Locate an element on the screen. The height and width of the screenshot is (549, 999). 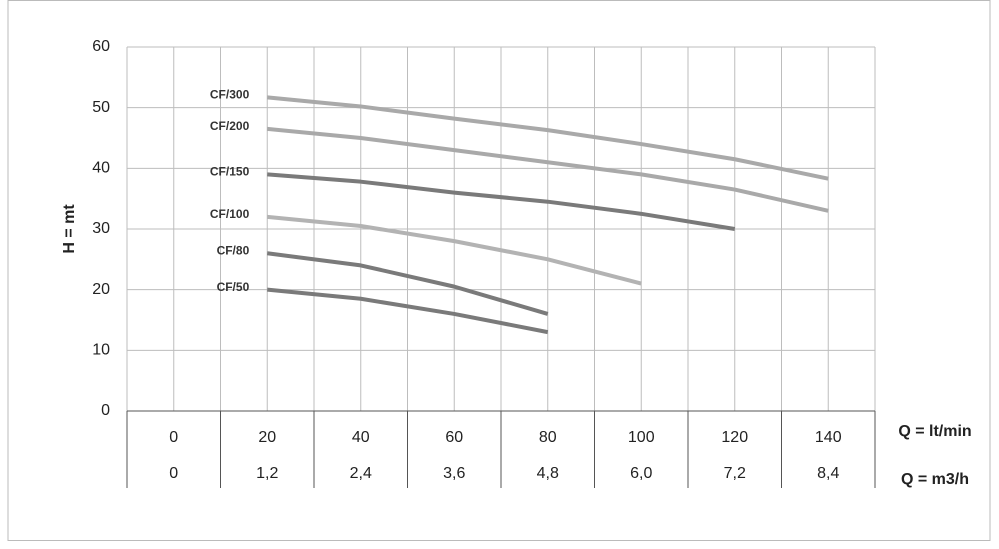
series-label: CF/100 is located at coordinates (230, 214).